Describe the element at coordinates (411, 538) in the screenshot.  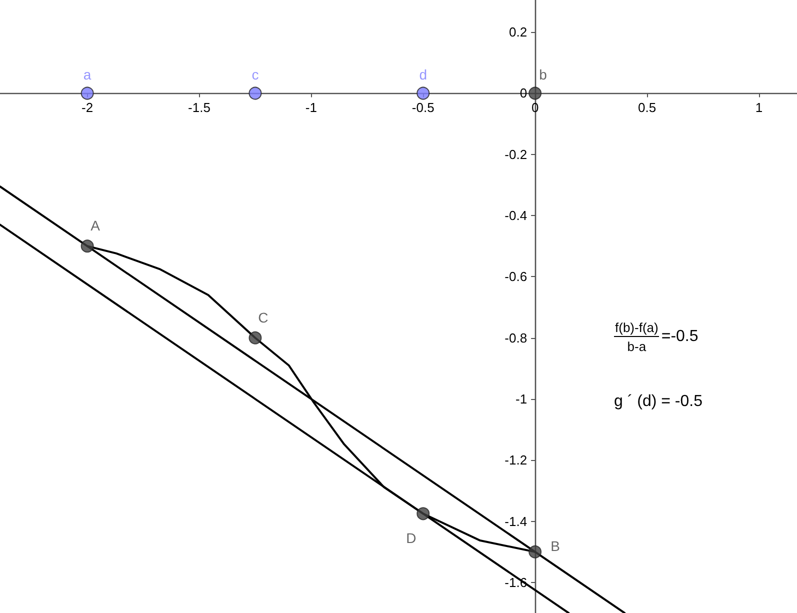
I see `data-label: D` at that location.